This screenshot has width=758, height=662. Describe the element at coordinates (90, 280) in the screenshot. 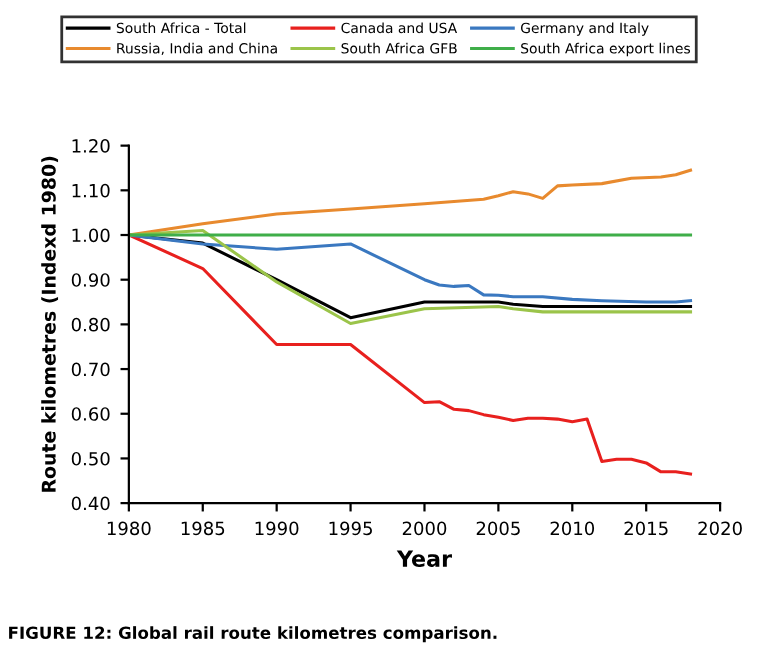

I see `y-tick-label: 0.90` at that location.